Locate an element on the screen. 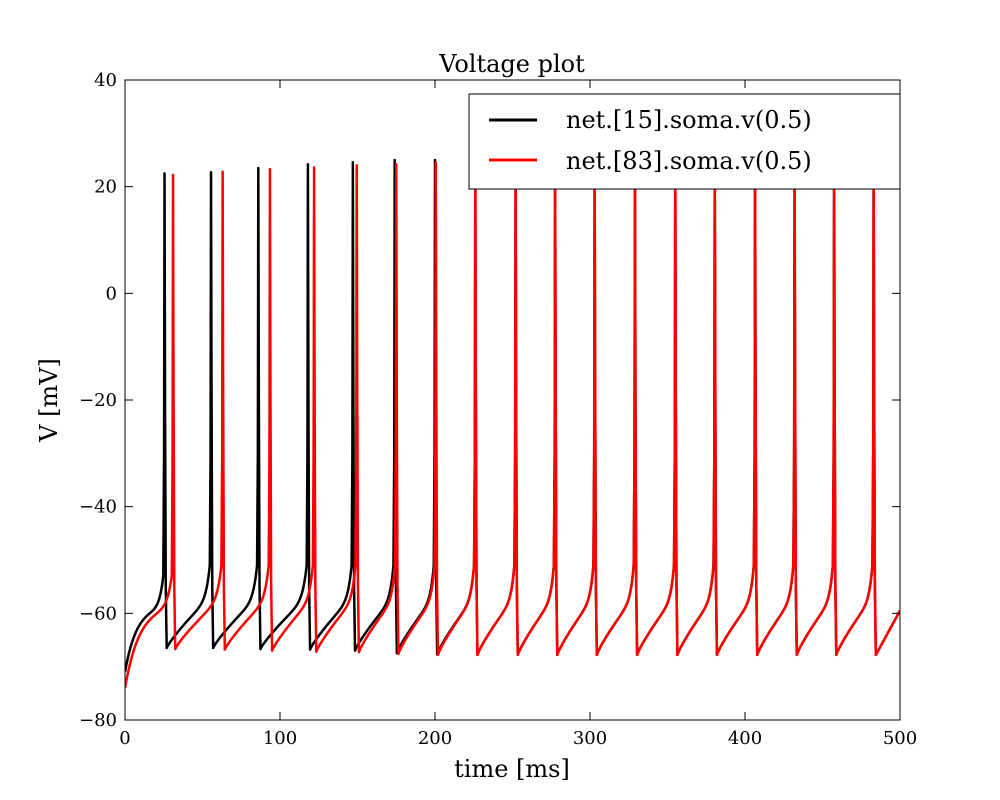 Image resolution: width=1000 pixels, height=800 pixels. y-tick-label: −60 is located at coordinates (98, 613).